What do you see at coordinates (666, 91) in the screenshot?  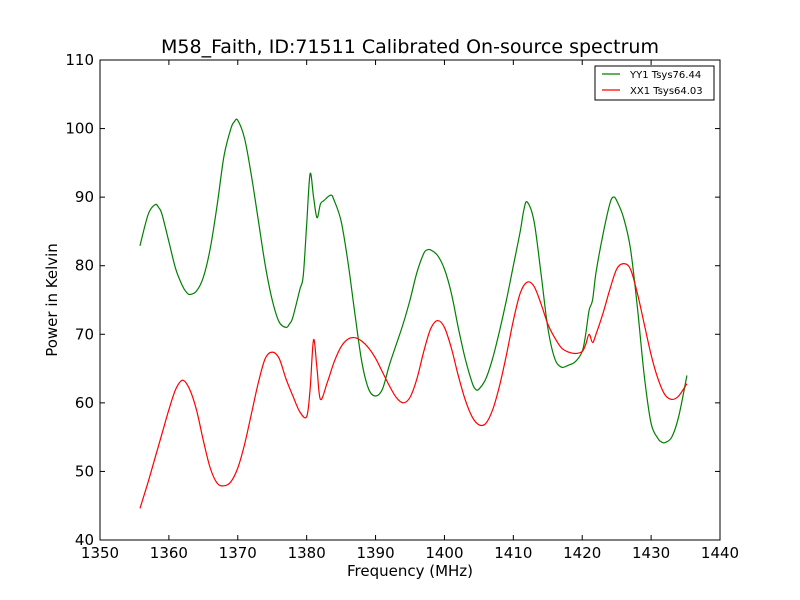 I see `legend-label-xx1: XX1 Tsys64.03` at bounding box center [666, 91].